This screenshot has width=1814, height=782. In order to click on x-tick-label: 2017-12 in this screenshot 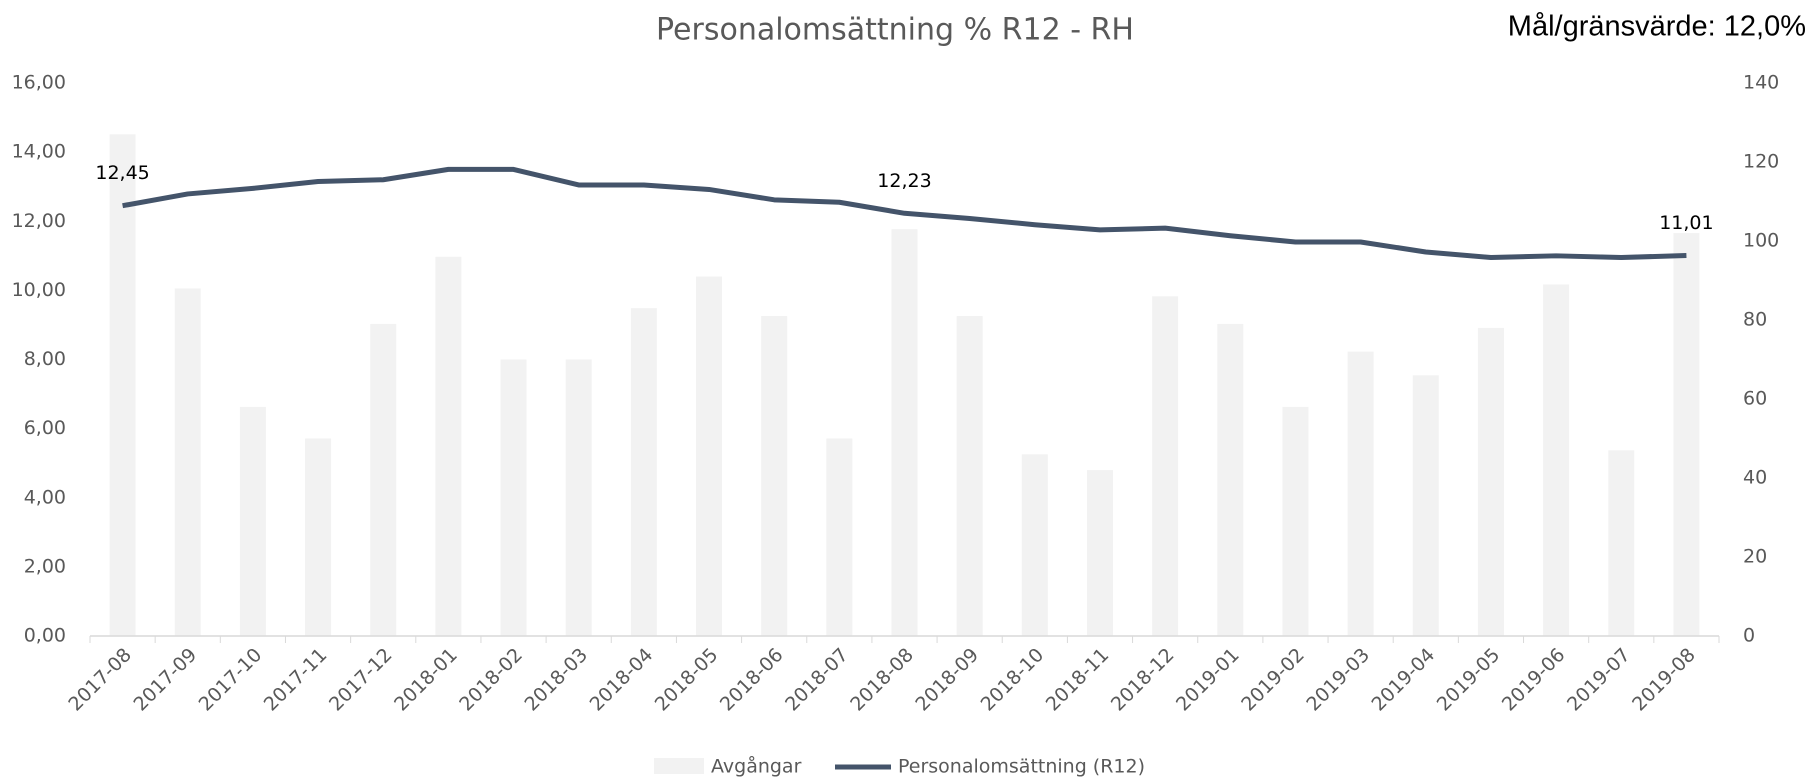, I will do `click(361, 680)`.